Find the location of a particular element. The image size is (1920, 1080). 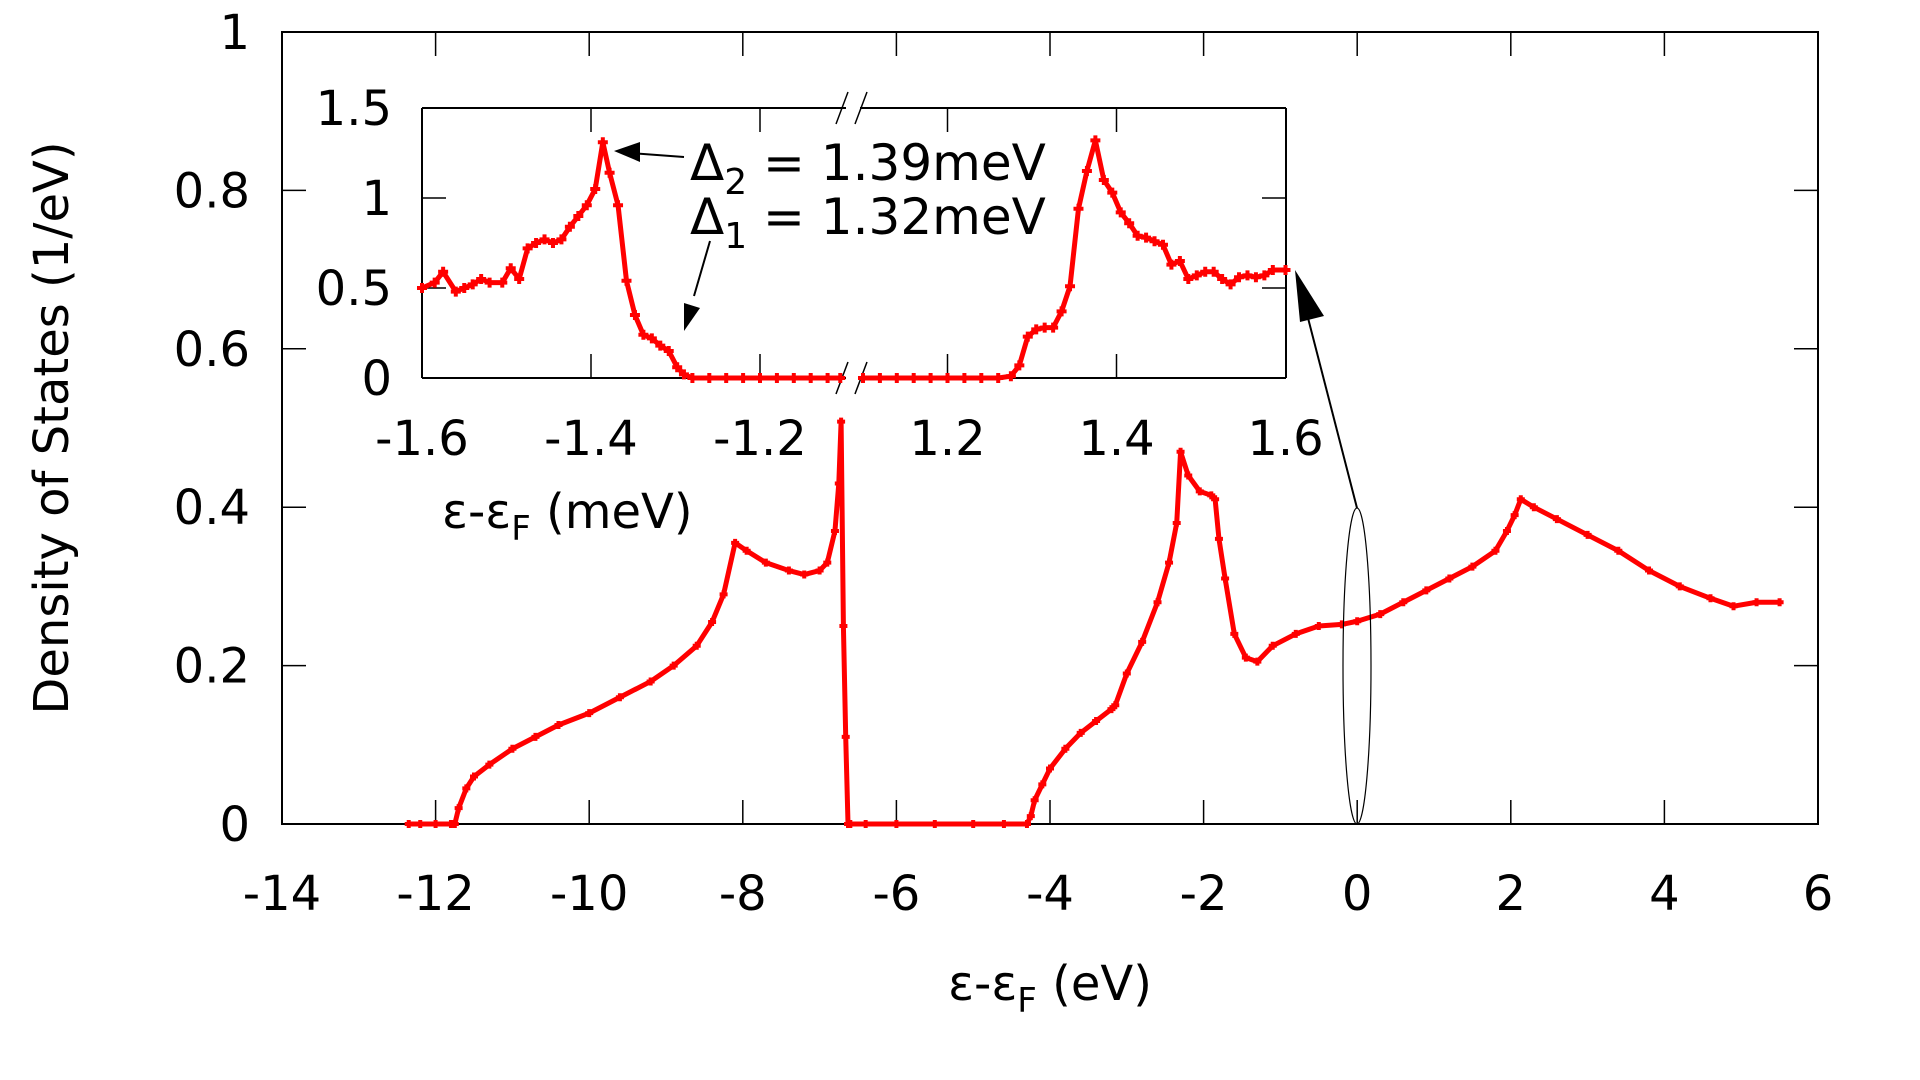

x-tick-label: -6 is located at coordinates (896, 894).